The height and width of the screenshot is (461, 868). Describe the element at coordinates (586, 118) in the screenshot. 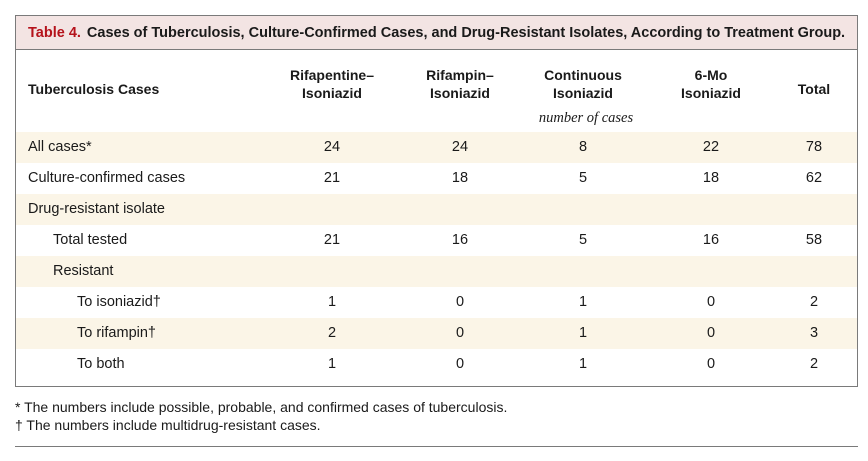

I see `unit-label: number of cases` at that location.